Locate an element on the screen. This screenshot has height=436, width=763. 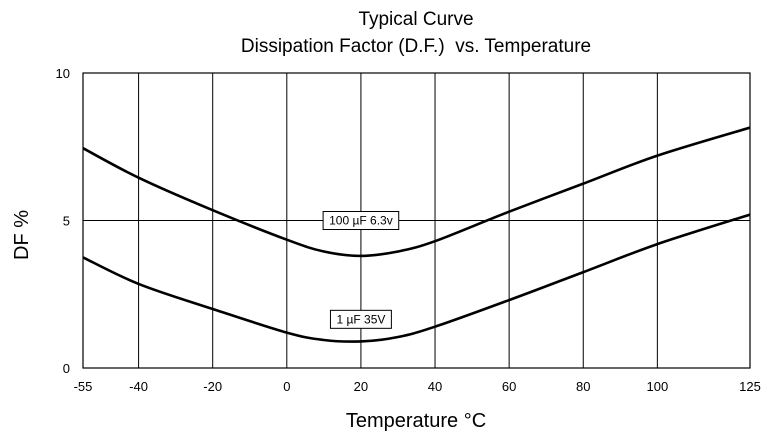
y-tick-label: 0 is located at coordinates (66, 368).